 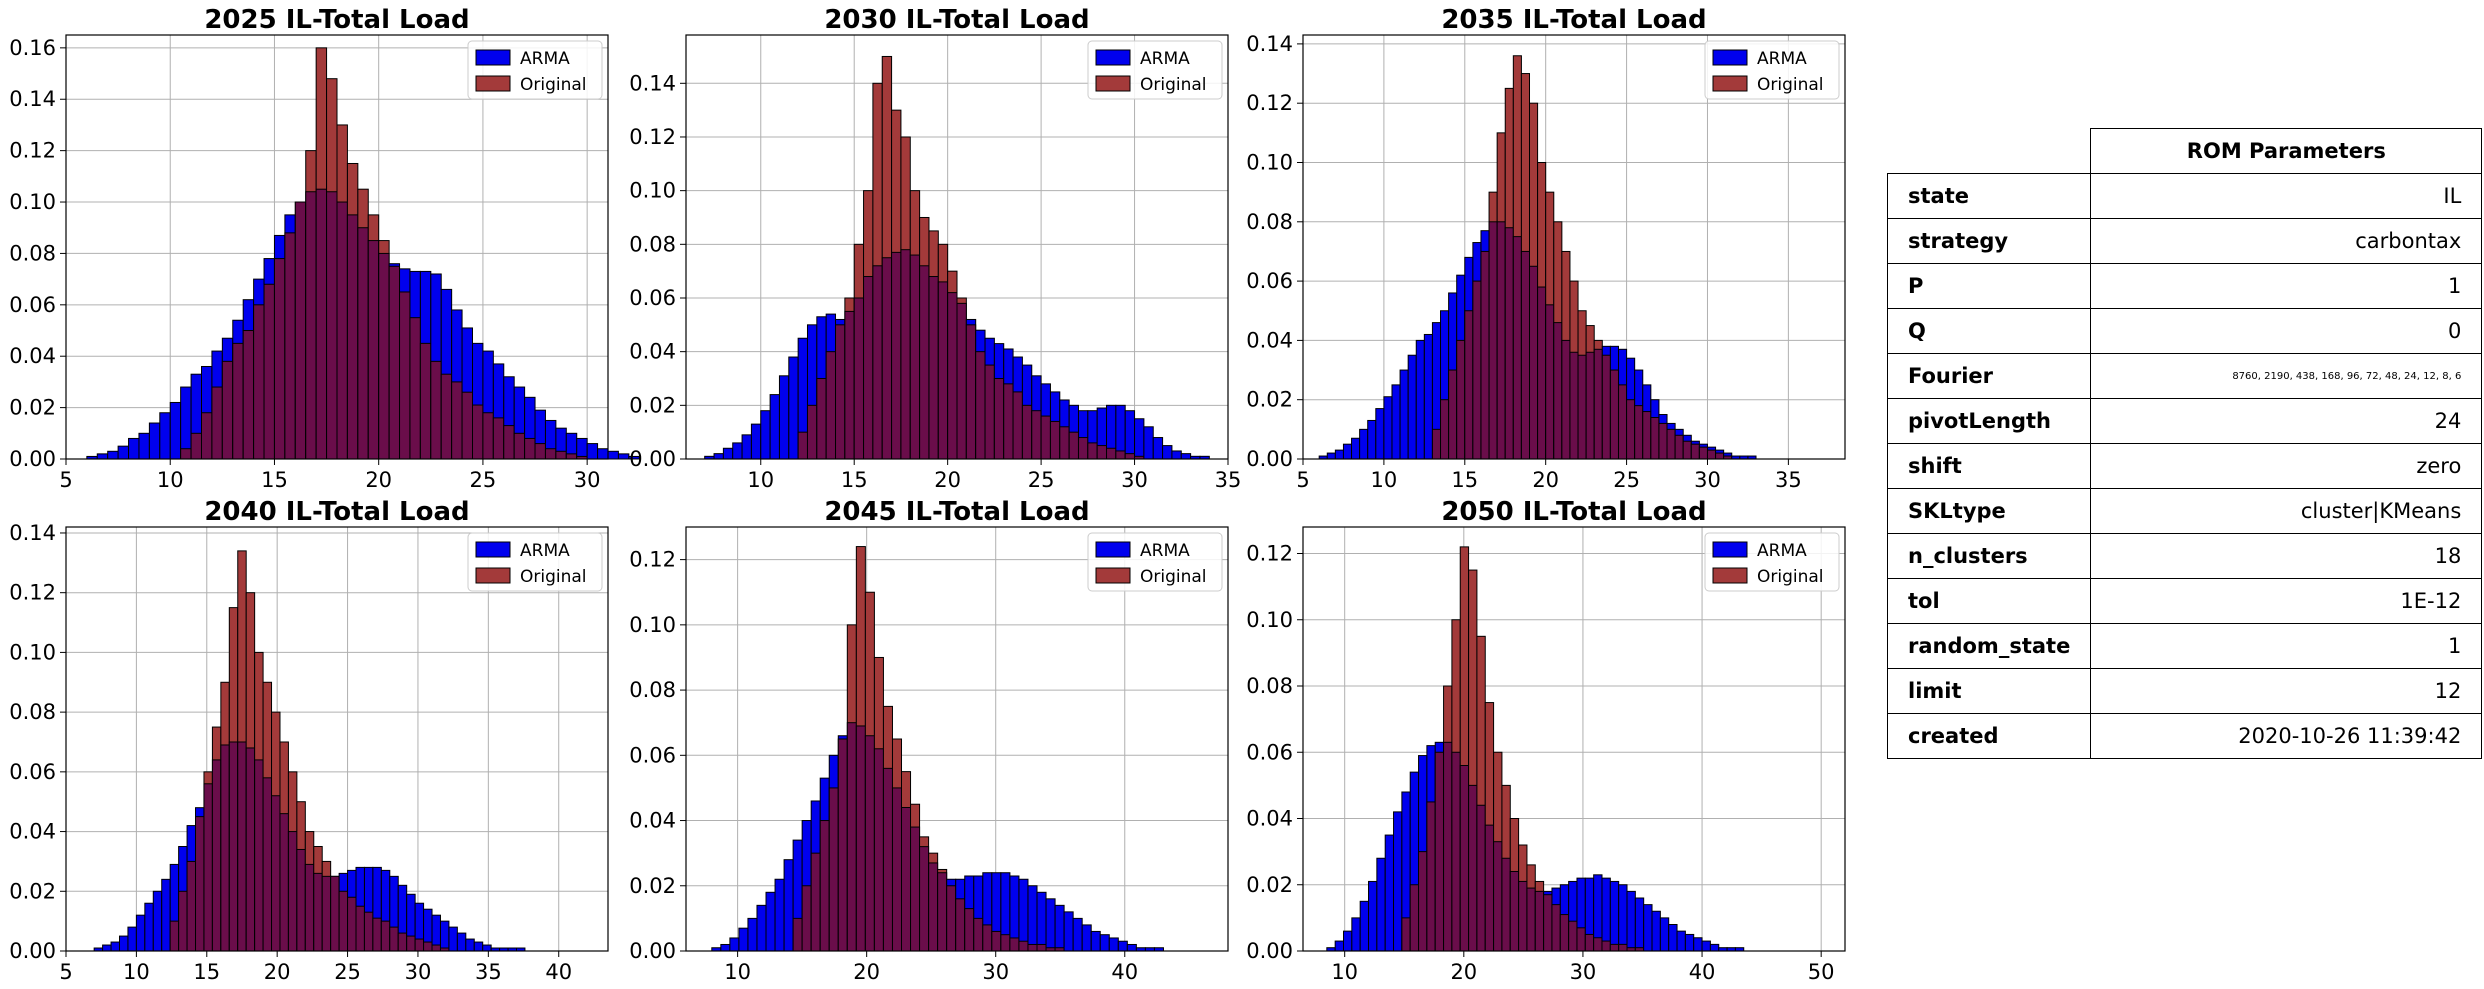 I want to click on y-tick-label: 0.08, so click(x=652, y=244).